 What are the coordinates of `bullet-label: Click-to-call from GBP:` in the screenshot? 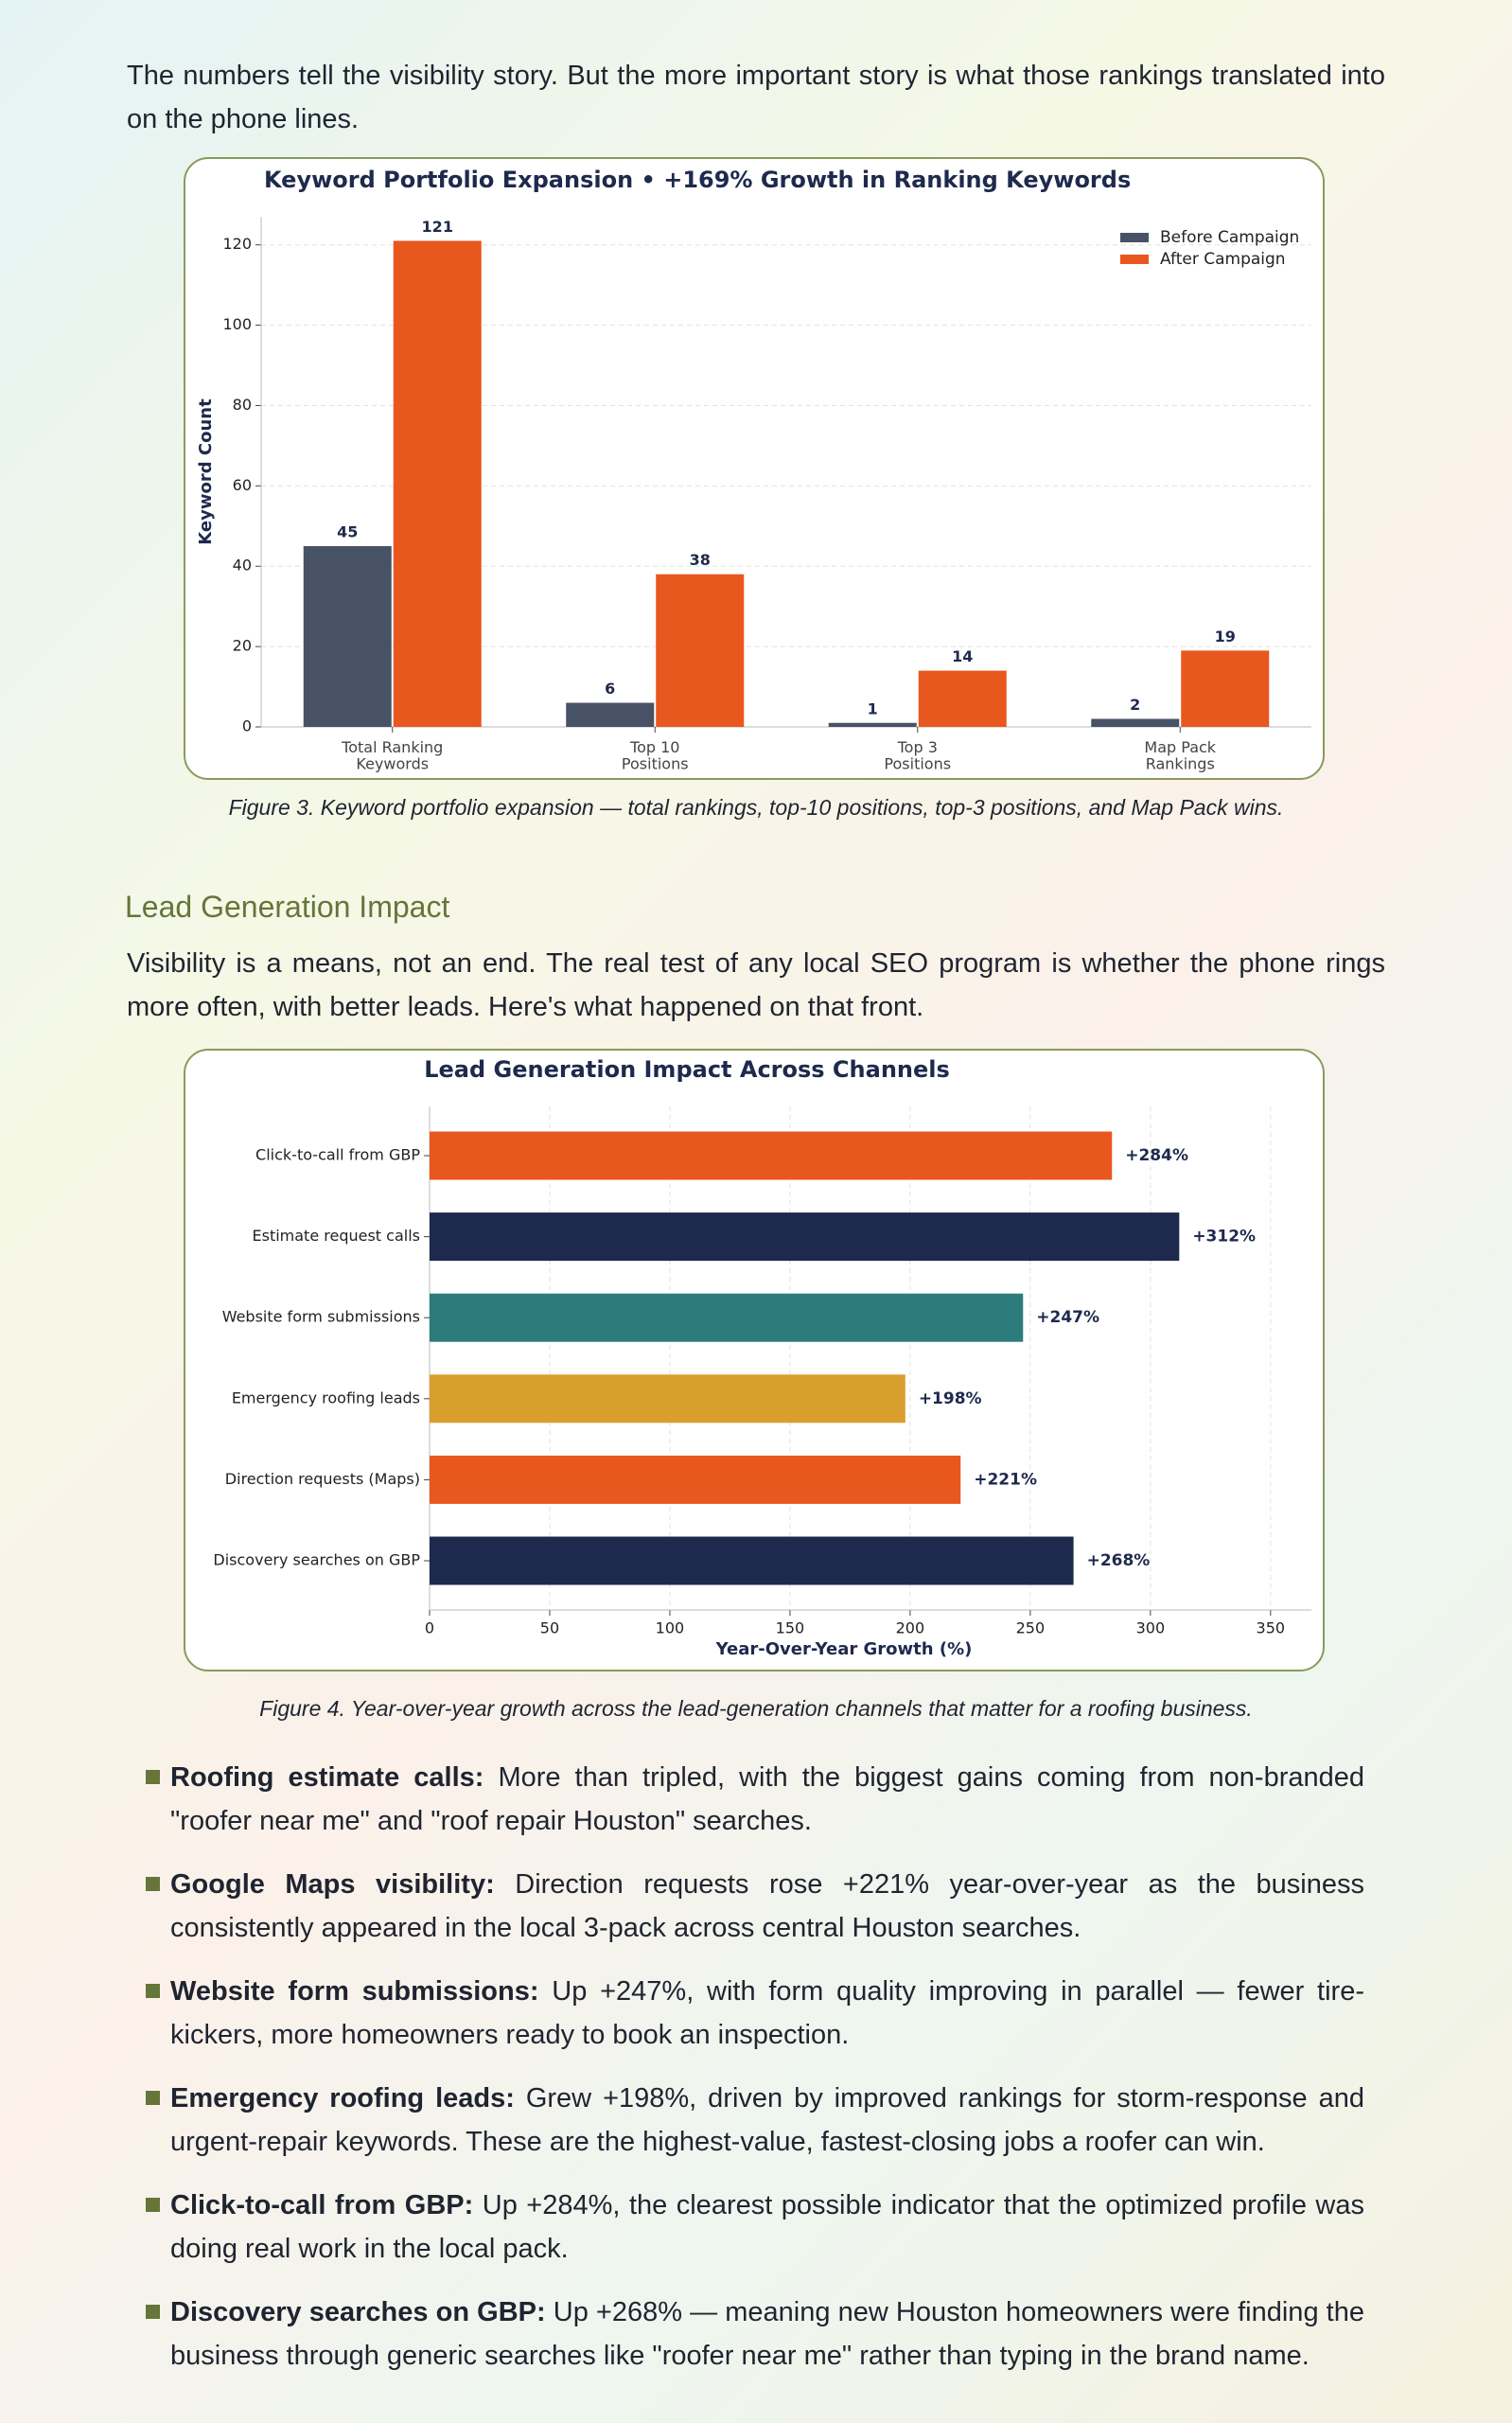 It's located at (322, 2205).